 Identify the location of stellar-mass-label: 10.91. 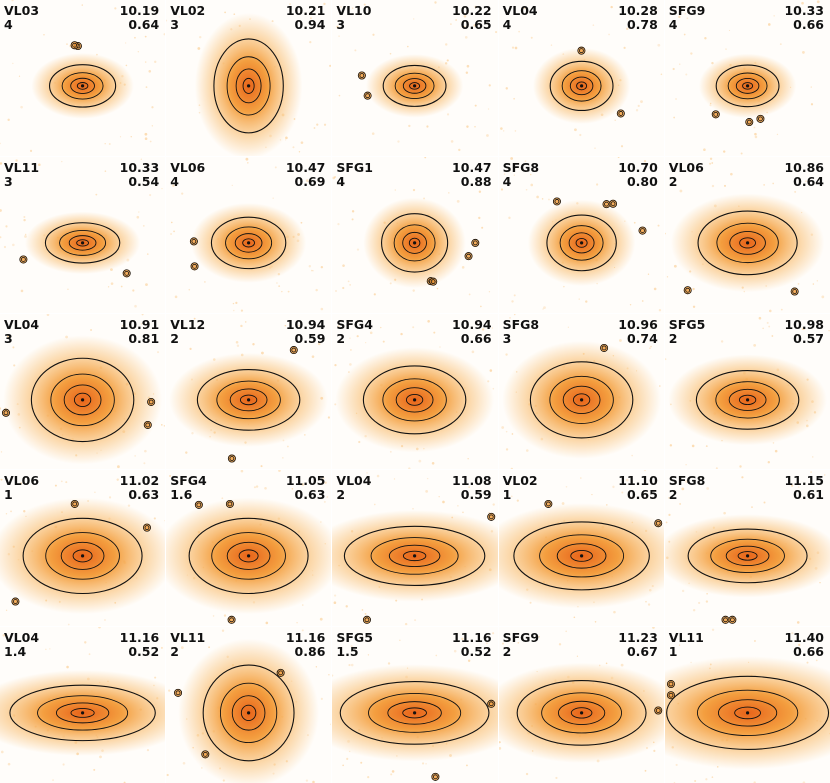
(139, 324).